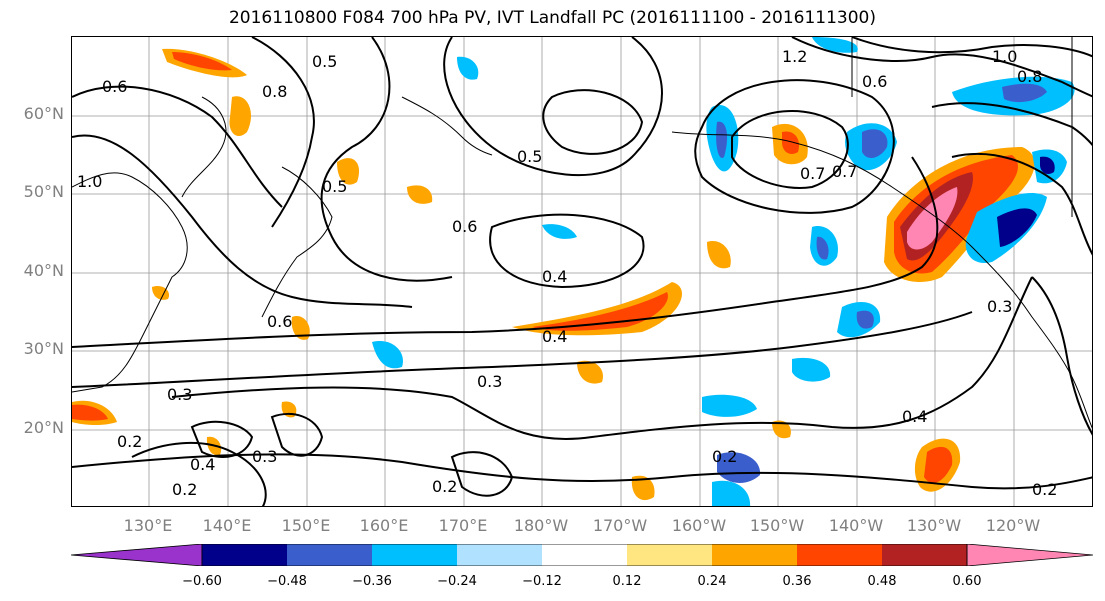  Describe the element at coordinates (627, 581) in the screenshot. I see `colorbar-tick: 0.12` at that location.